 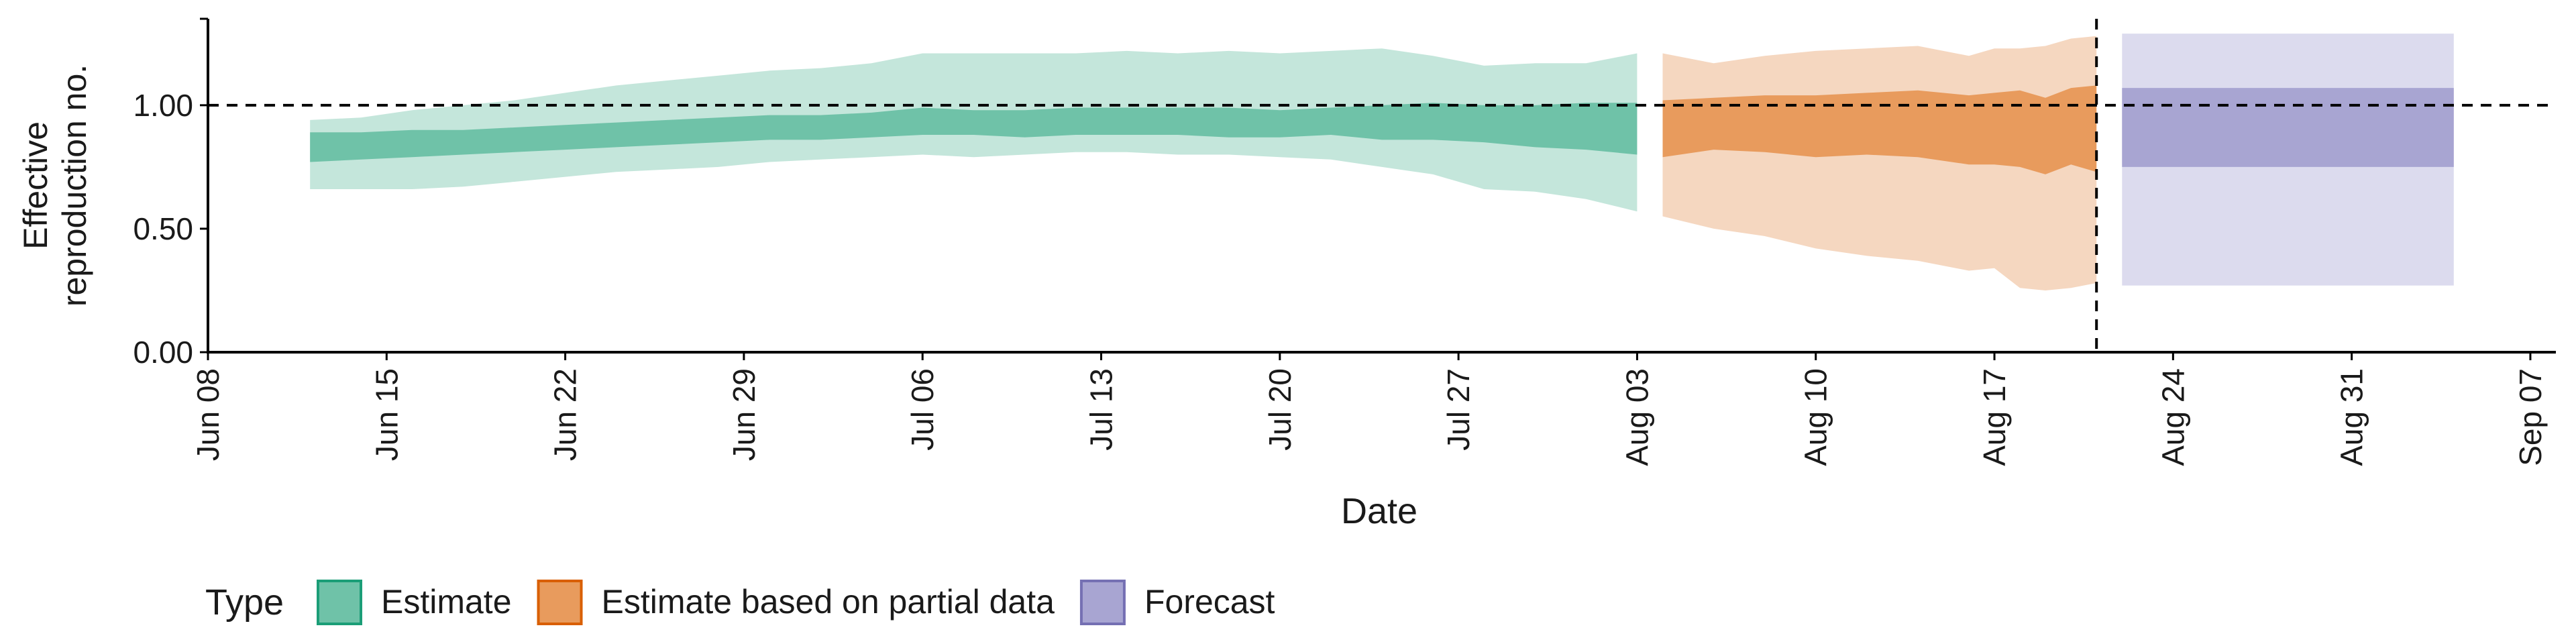 What do you see at coordinates (386, 414) in the screenshot?
I see `x-tick-label: Jun 15` at bounding box center [386, 414].